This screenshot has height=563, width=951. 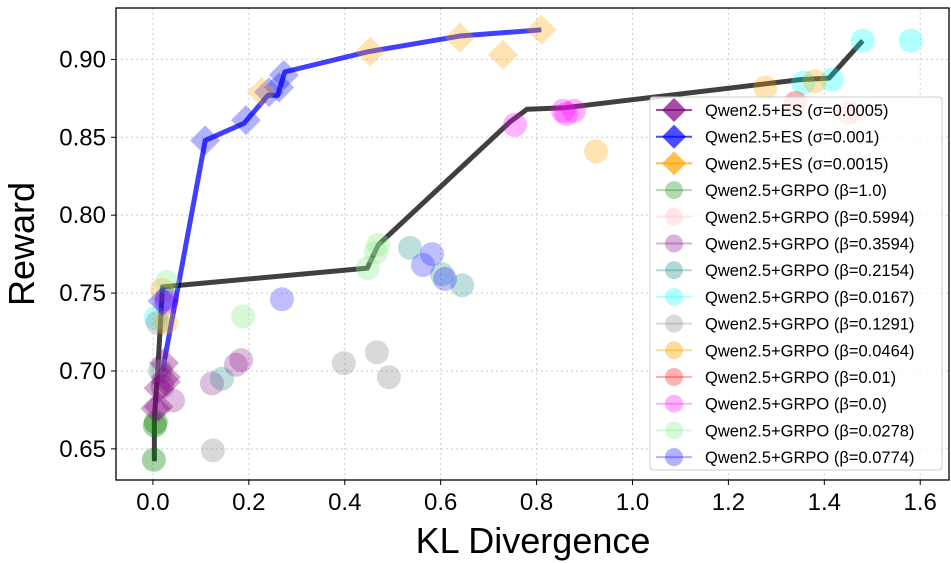 I want to click on legend-item: Qwen2.5+ES (σ=0.0005), so click(x=772, y=110).